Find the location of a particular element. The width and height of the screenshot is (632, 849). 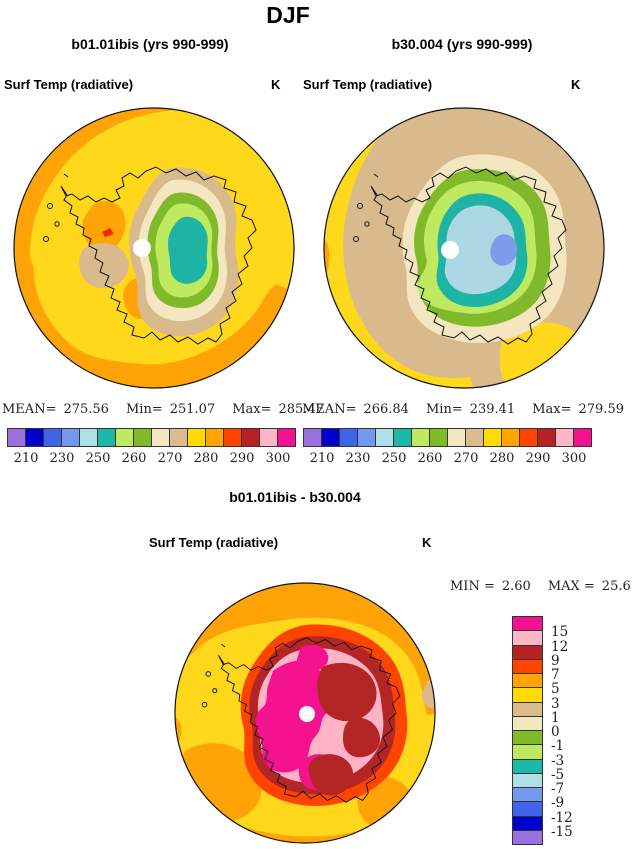

colorbar-tick: 12 is located at coordinates (560, 646).